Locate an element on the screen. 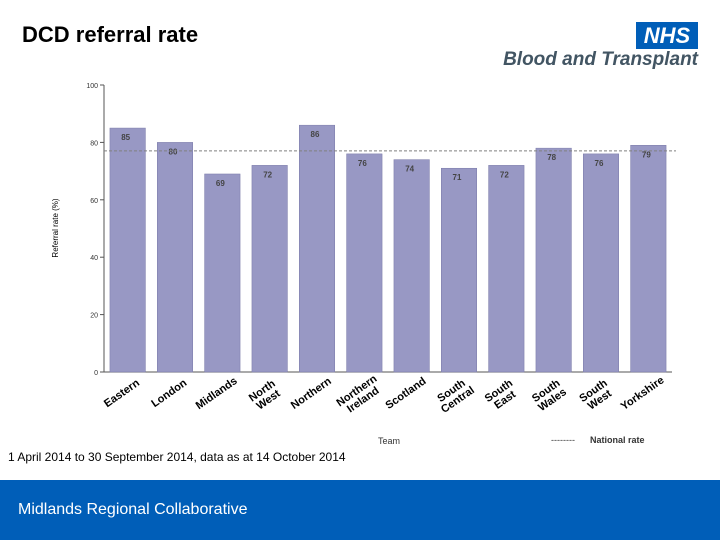 The image size is (720, 540). category-label: SouthCentral is located at coordinates (455, 395).